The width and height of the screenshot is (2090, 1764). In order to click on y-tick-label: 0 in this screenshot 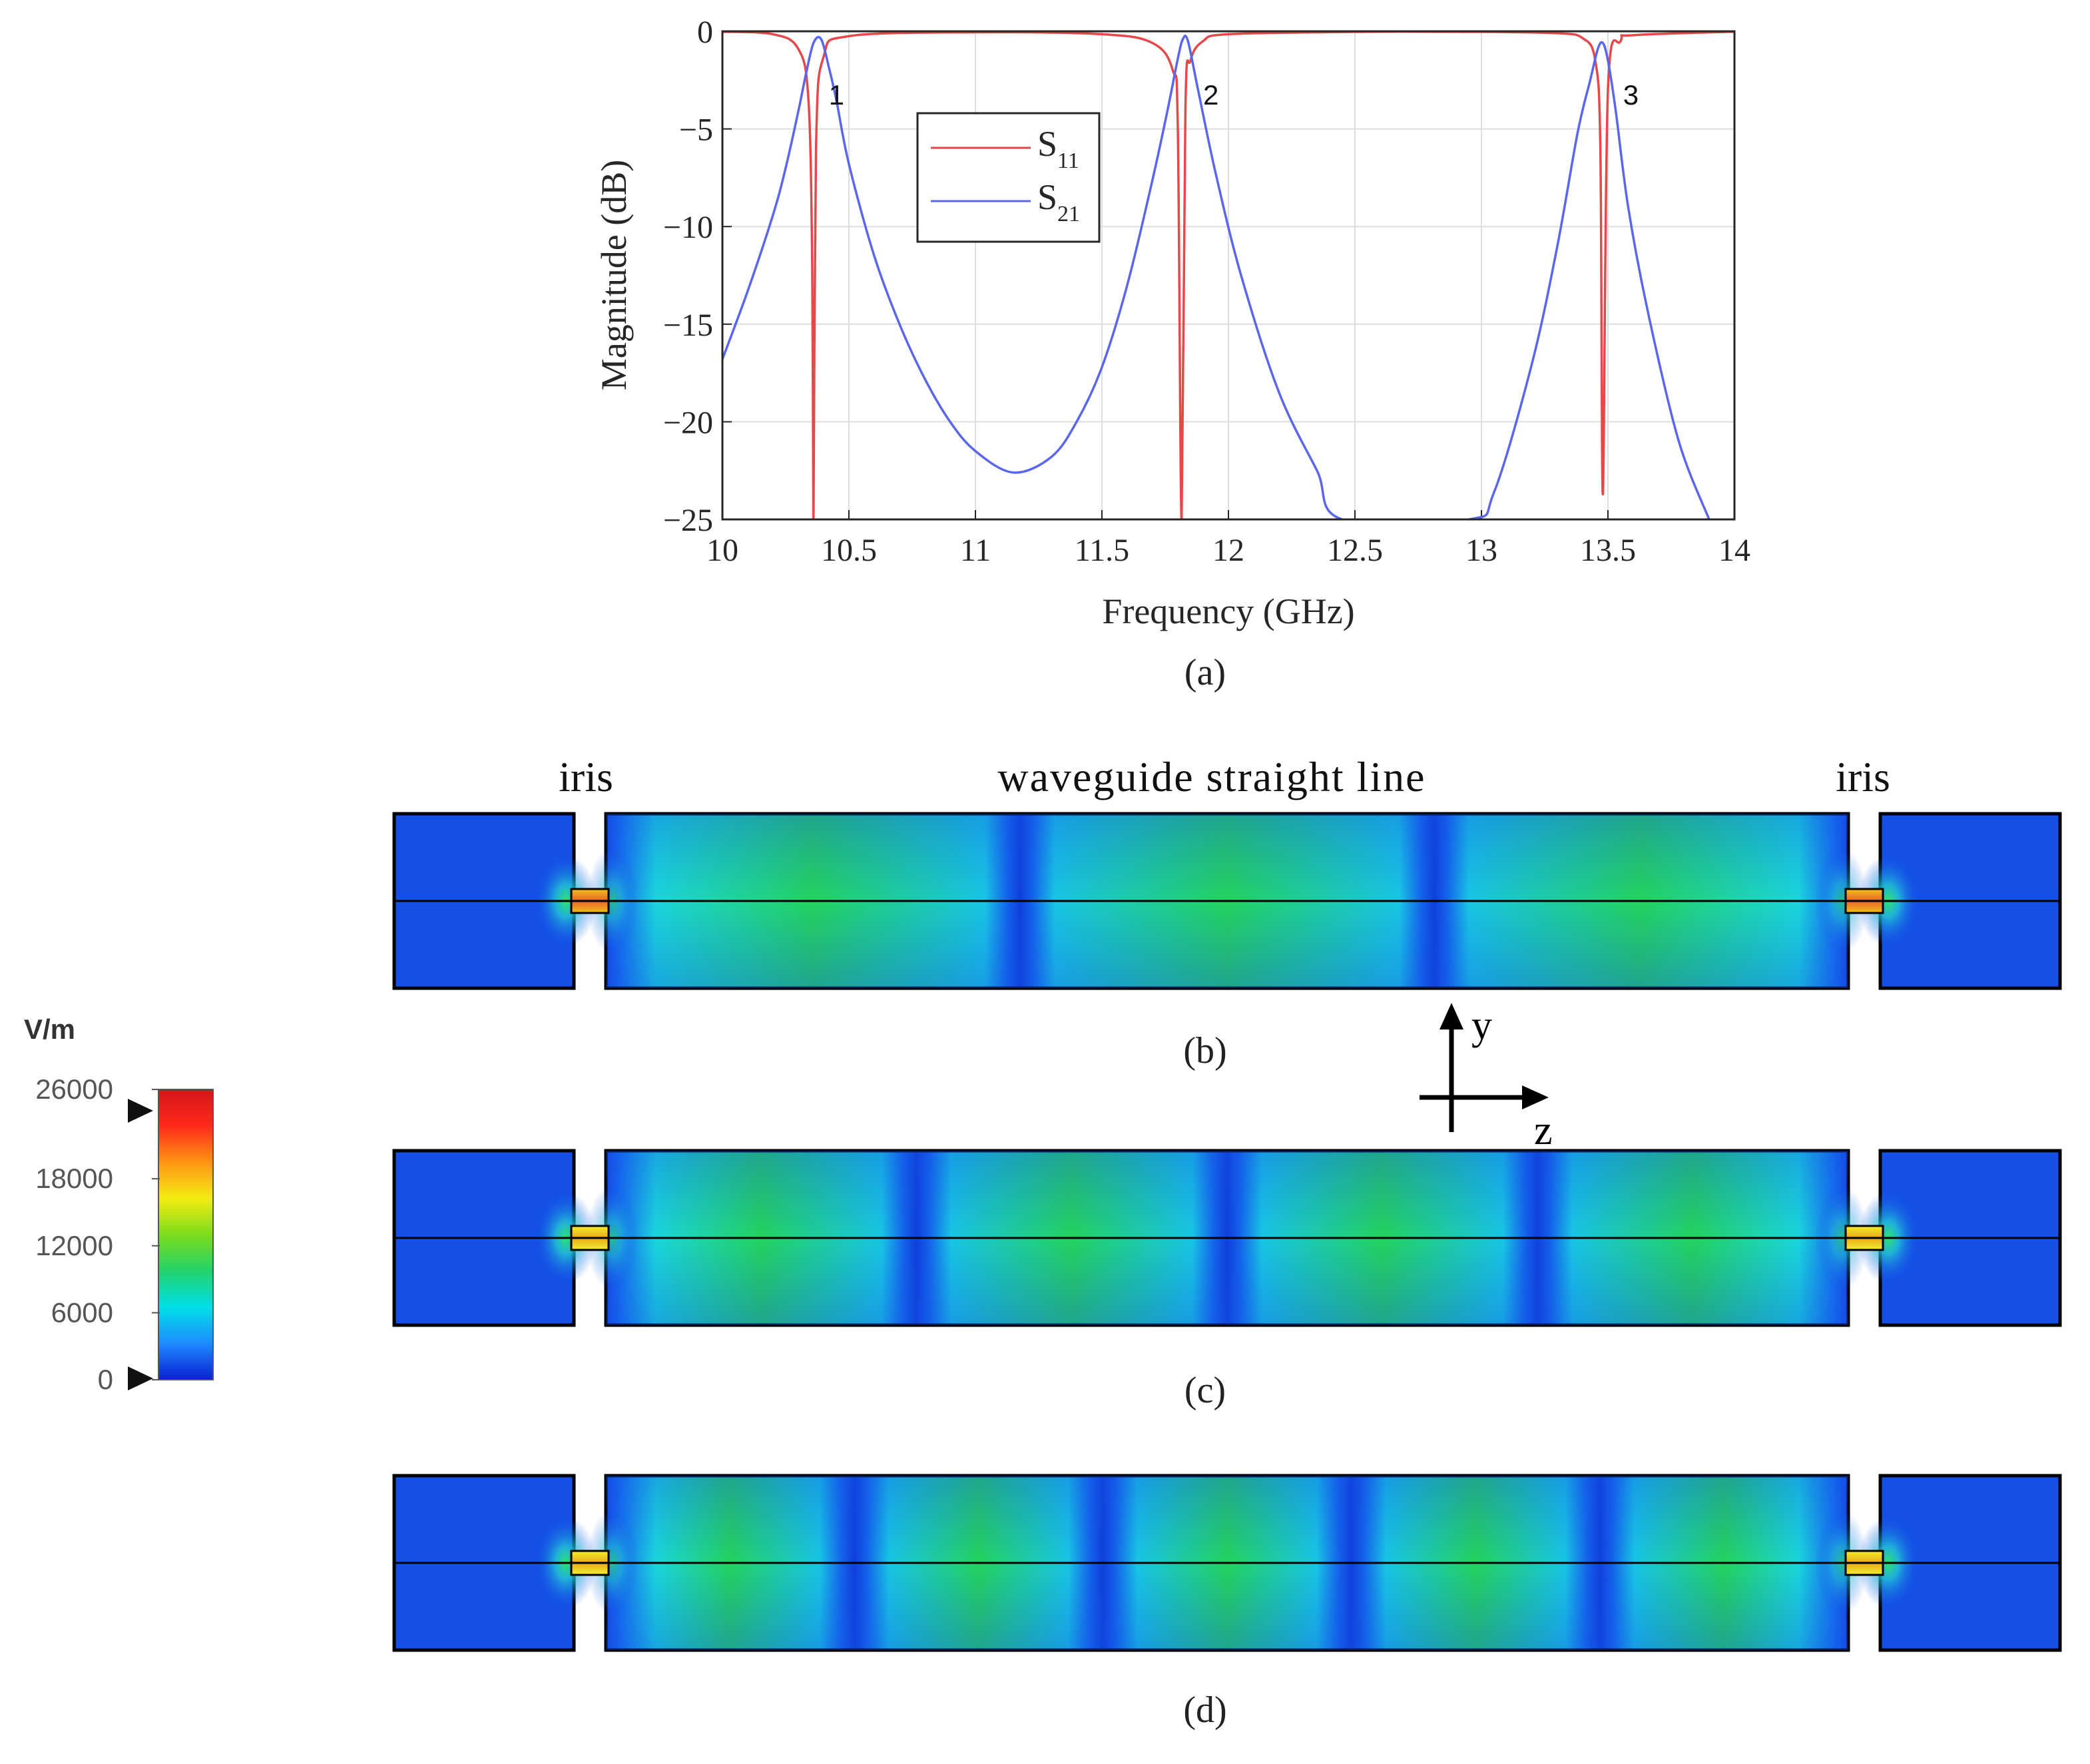, I will do `click(705, 32)`.